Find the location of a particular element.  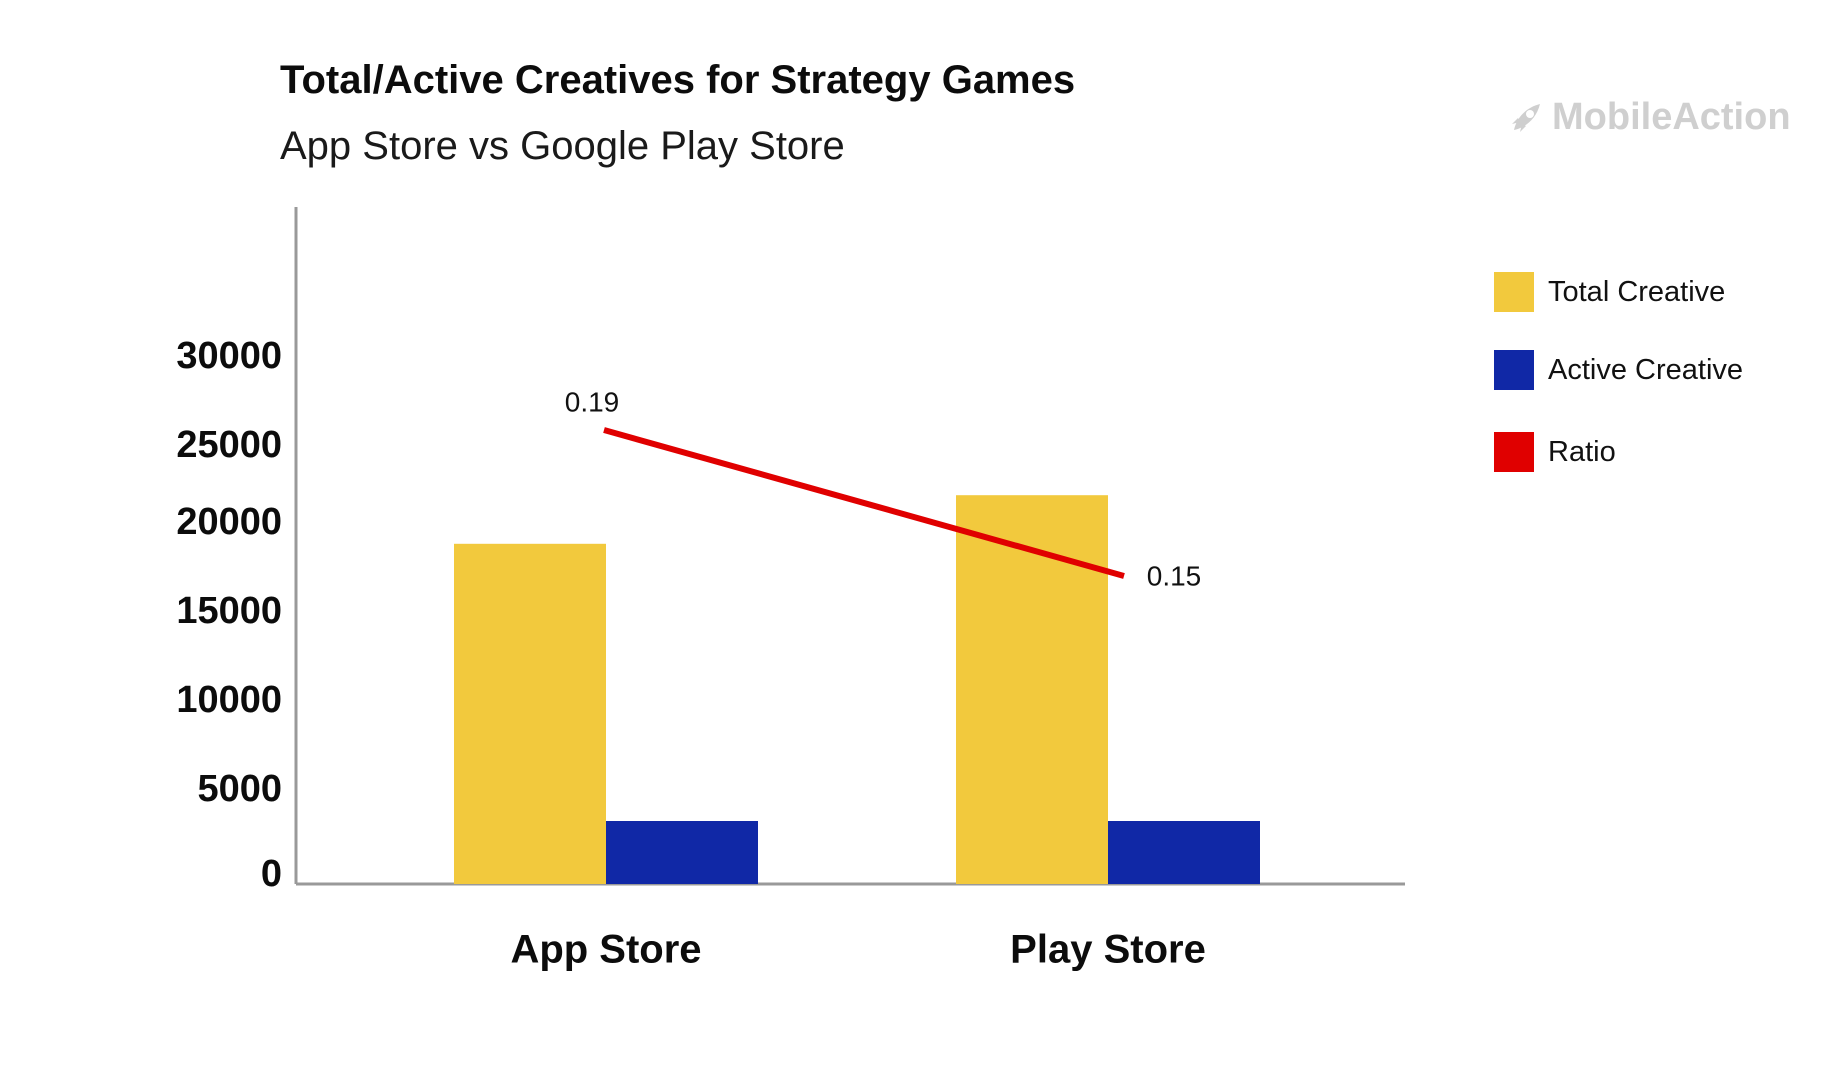

legend-item-active-creative: Active Creative is located at coordinates (1618, 370).